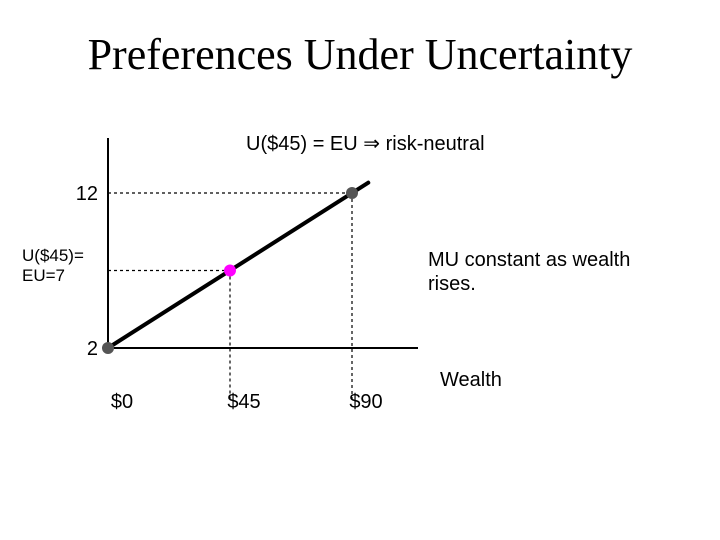 This screenshot has height=540, width=720. Describe the element at coordinates (529, 272) in the screenshot. I see `mu-note: MU constant as wealth rises.` at that location.